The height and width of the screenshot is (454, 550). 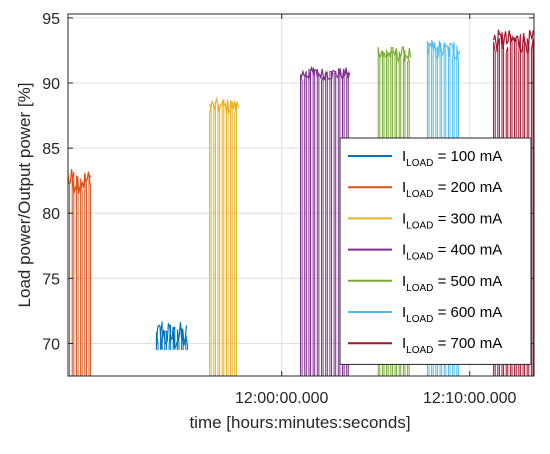 What do you see at coordinates (299, 422) in the screenshot?
I see `x-axis-label: time [hours:minutes:seconds]` at bounding box center [299, 422].